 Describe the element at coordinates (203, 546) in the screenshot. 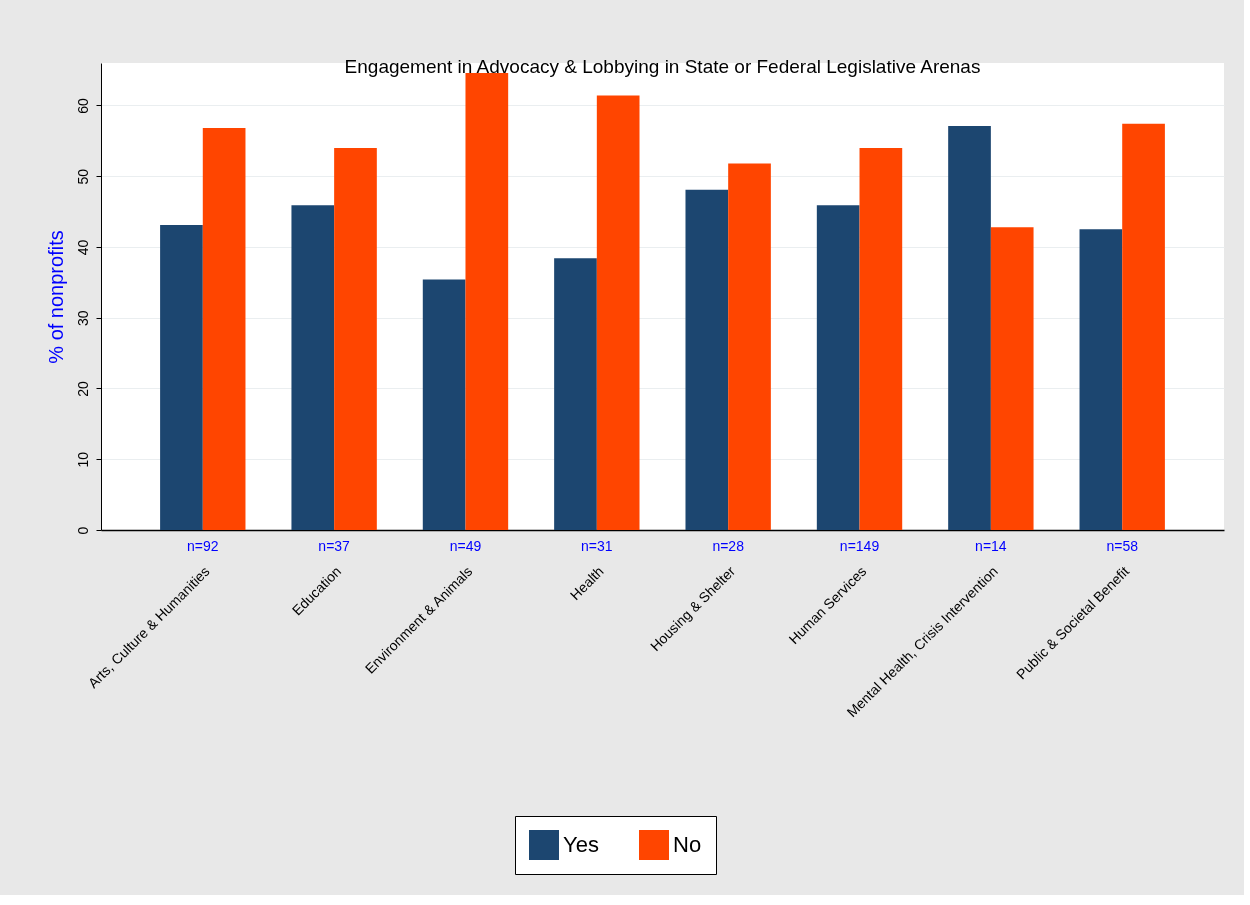

I see `text: n=92` at that location.